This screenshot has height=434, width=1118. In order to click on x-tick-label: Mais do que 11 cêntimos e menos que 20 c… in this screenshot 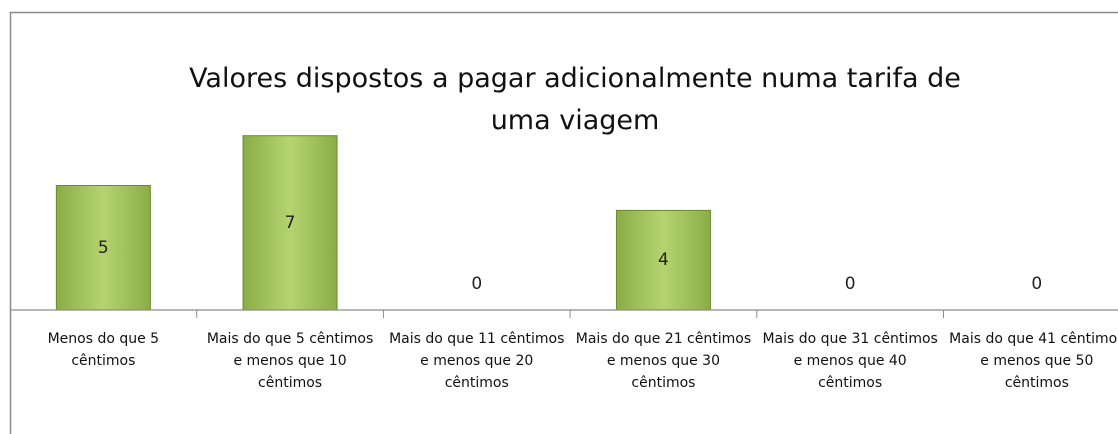, I will do `click(477, 361)`.